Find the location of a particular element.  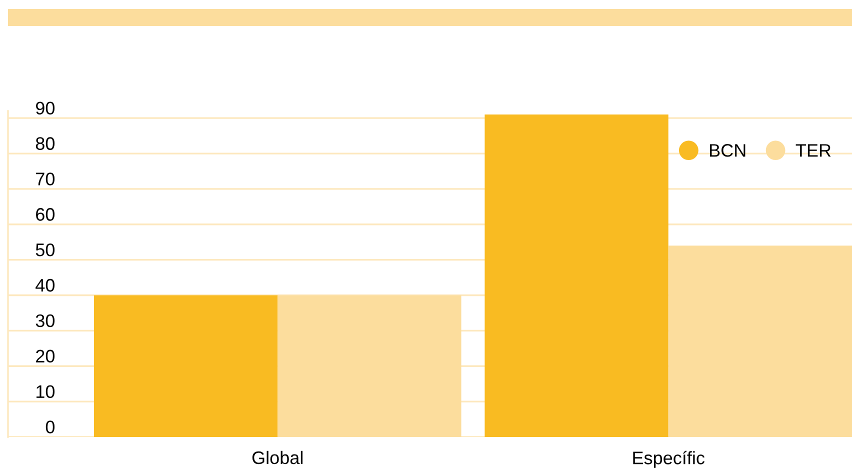

y-tick-label: 20 is located at coordinates (45, 356).